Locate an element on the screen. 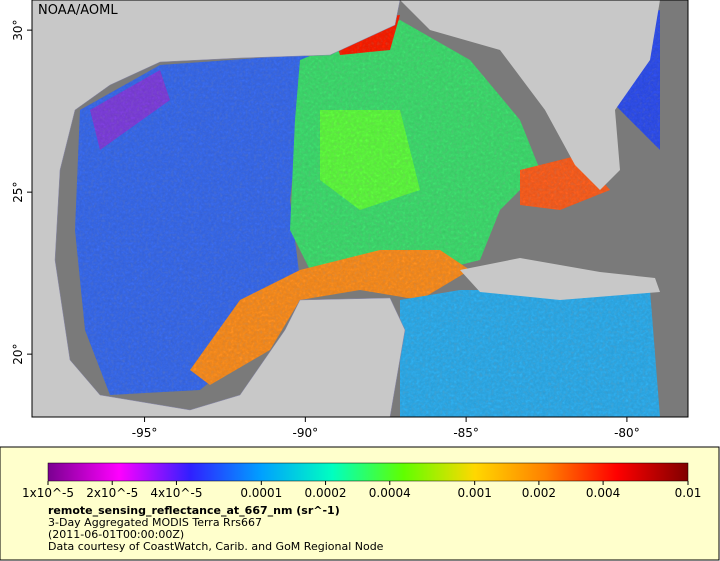  caption-line: 3-Day Aggregated MODIS Terra Rrs667 is located at coordinates (155, 522).